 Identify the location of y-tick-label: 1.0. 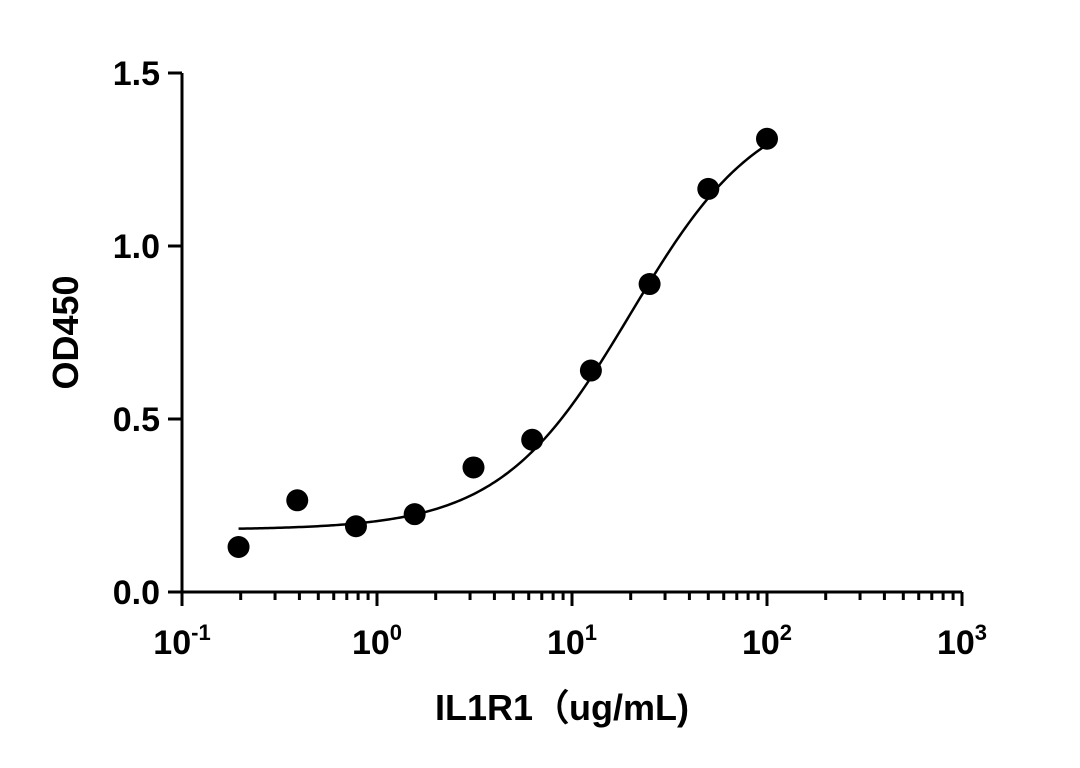
(136, 247).